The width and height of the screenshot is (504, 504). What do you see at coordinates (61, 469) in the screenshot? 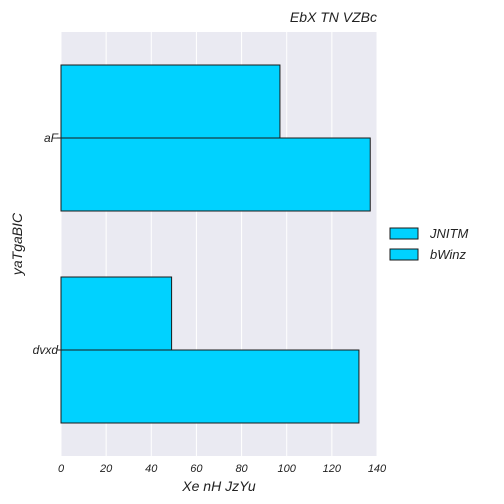
I see `x-tick-label: 0` at bounding box center [61, 469].